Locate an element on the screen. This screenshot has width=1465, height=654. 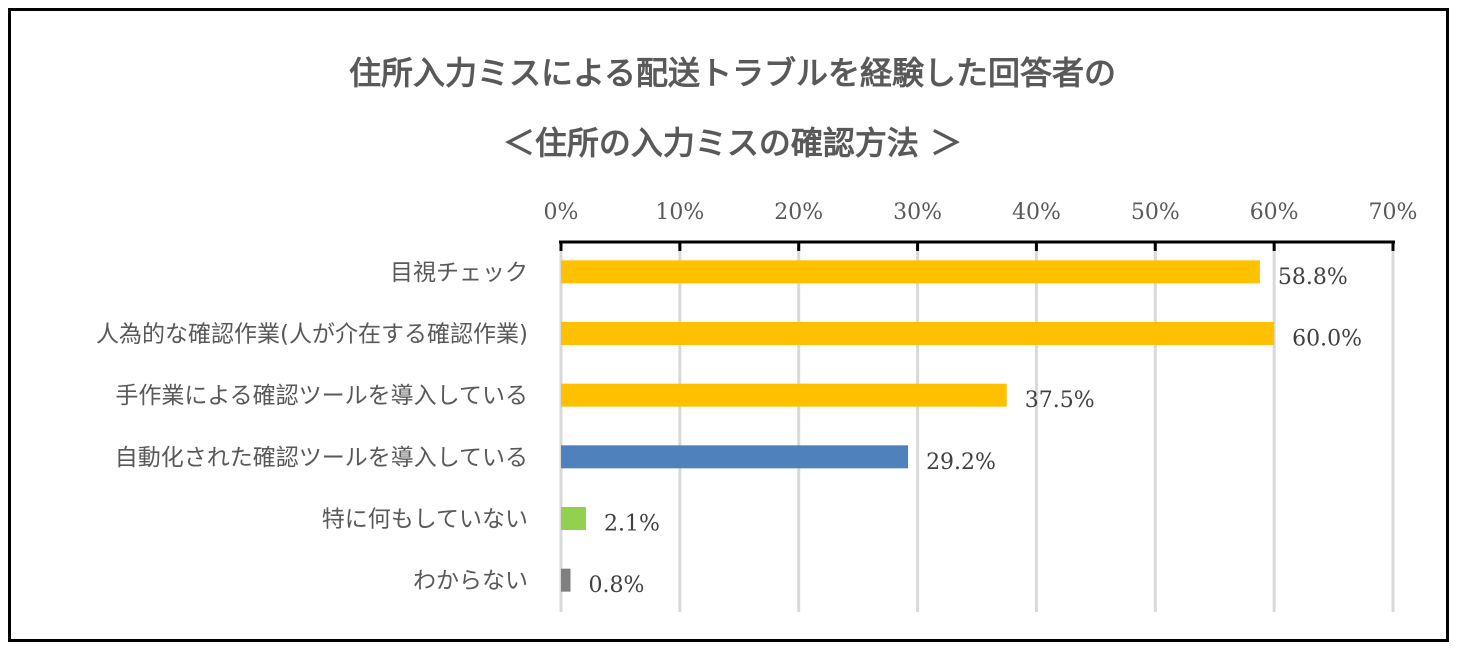
x-tick-label: 50% is located at coordinates (1155, 212).